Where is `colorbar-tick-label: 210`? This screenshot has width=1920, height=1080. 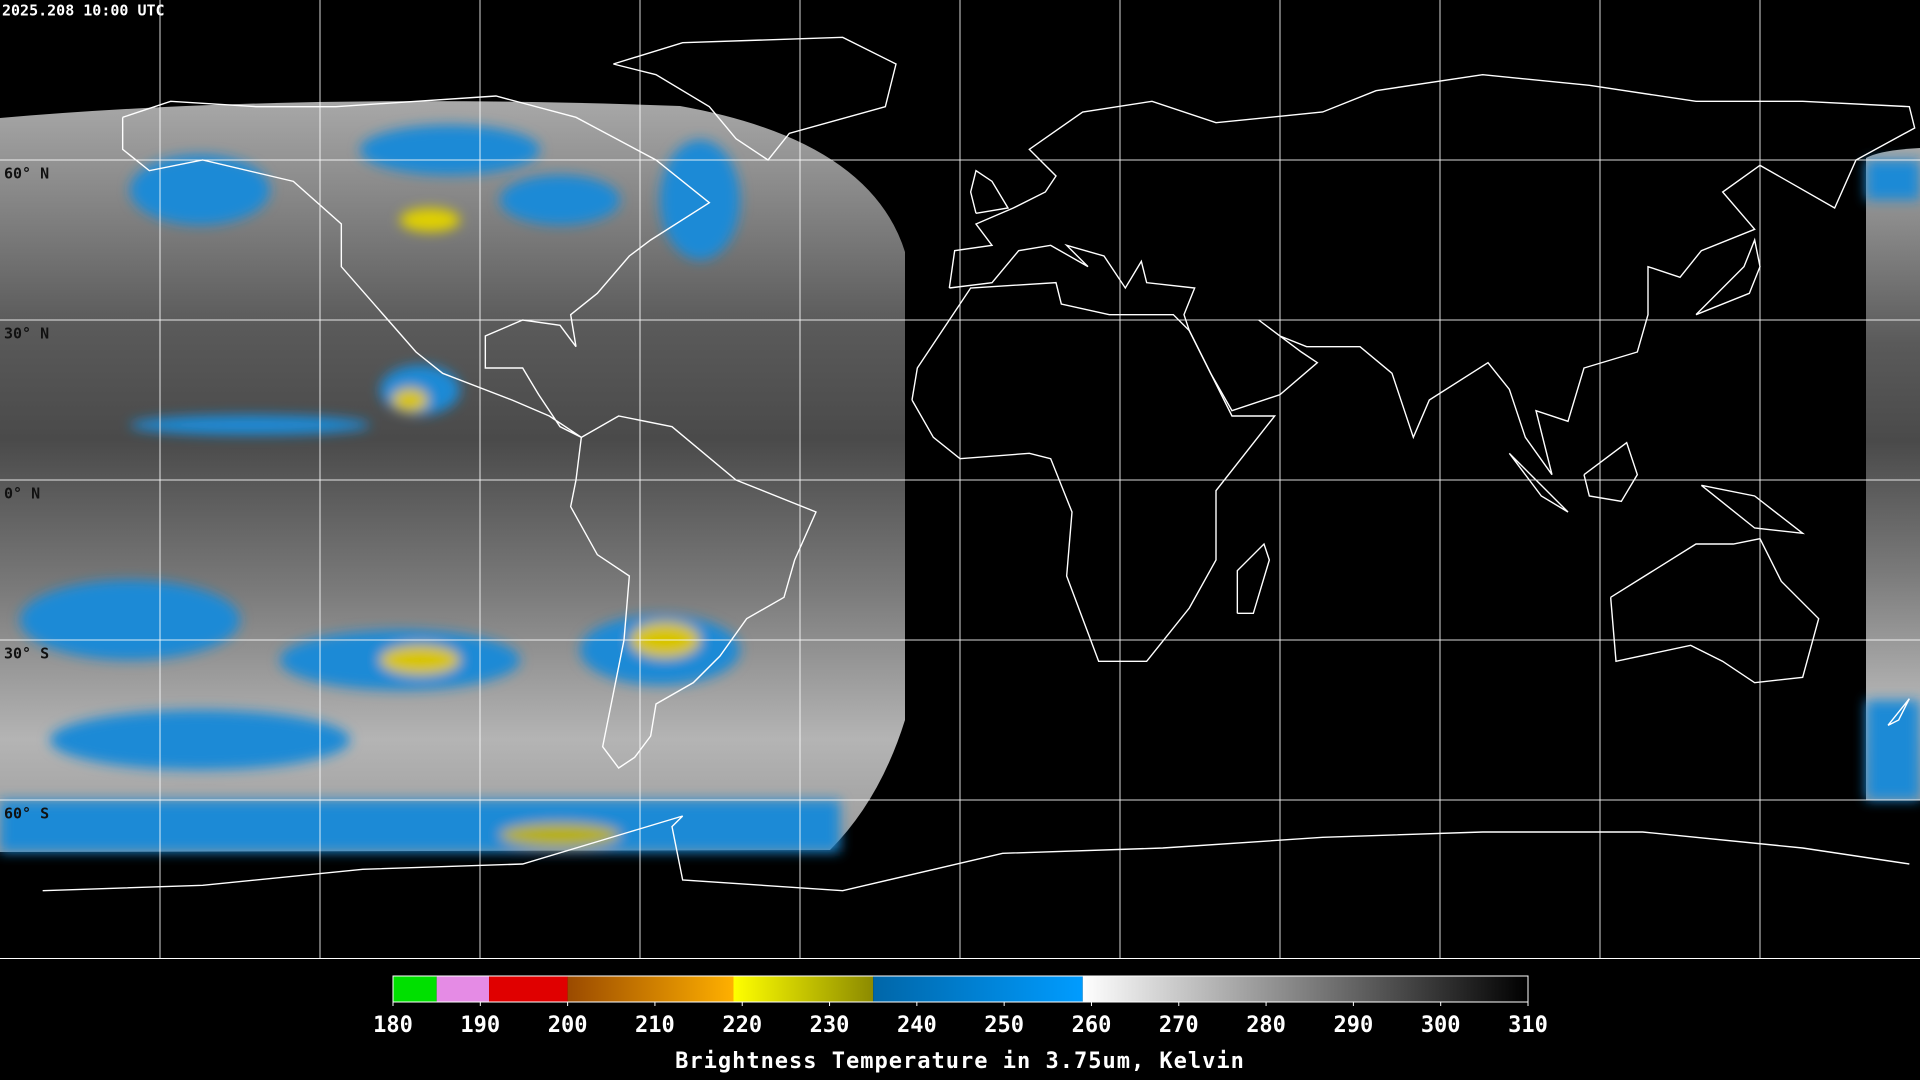 colorbar-tick-label: 210 is located at coordinates (655, 1025).